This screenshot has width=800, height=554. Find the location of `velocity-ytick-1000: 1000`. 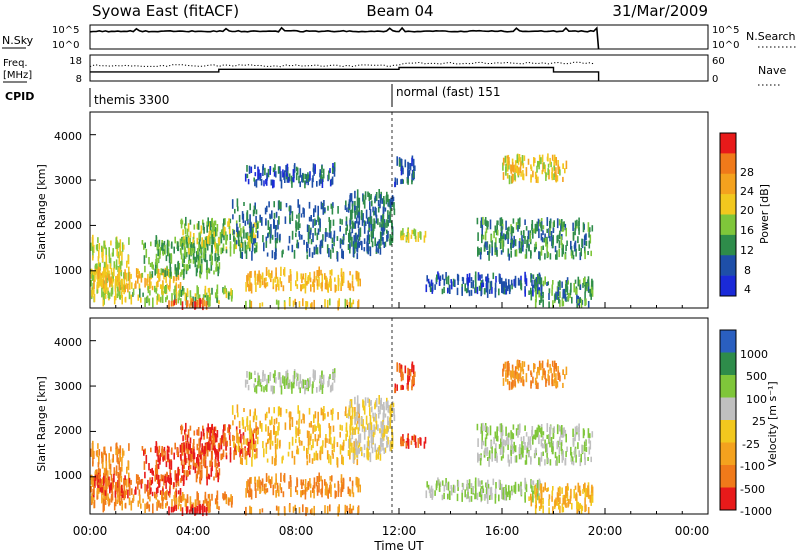

velocity-ytick-1000: 1000 is located at coordinates (68, 475).